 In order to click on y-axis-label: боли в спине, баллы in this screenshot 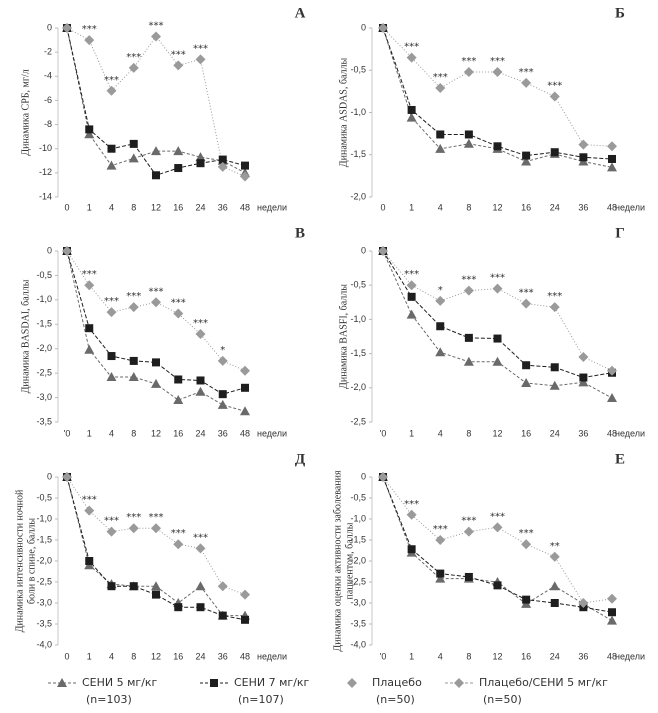, I will do `click(31, 561)`.